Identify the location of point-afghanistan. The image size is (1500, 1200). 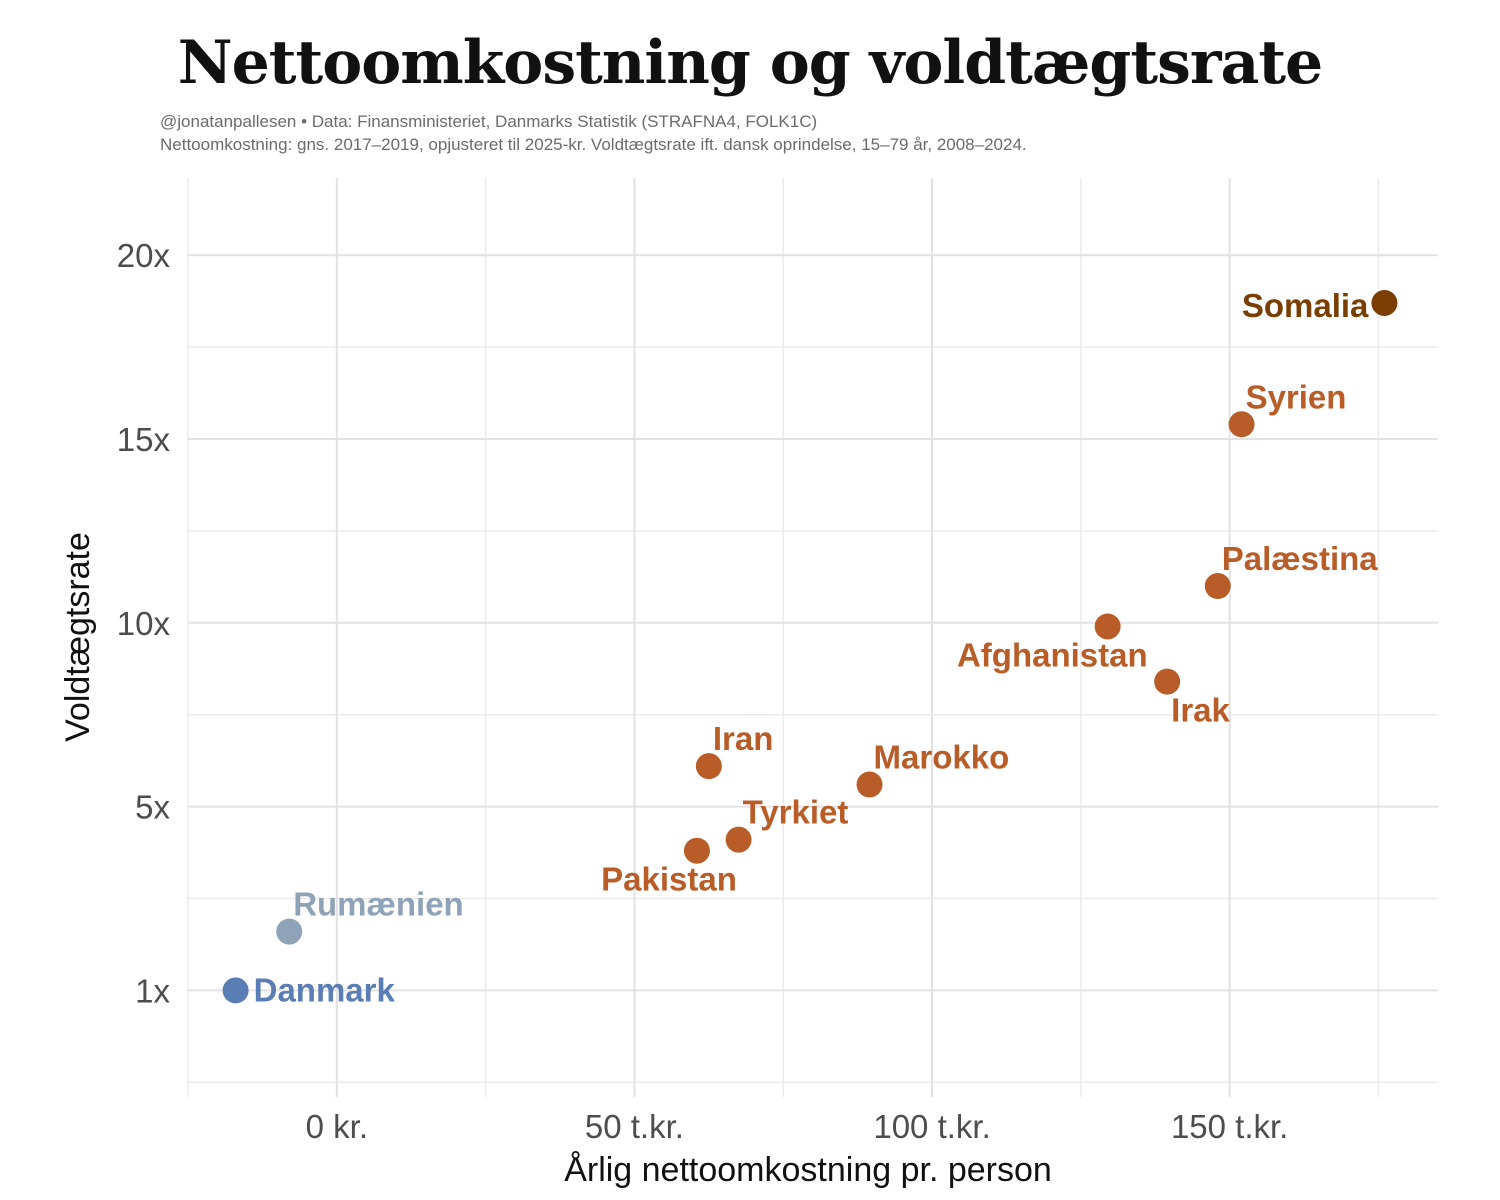
(1107, 626).